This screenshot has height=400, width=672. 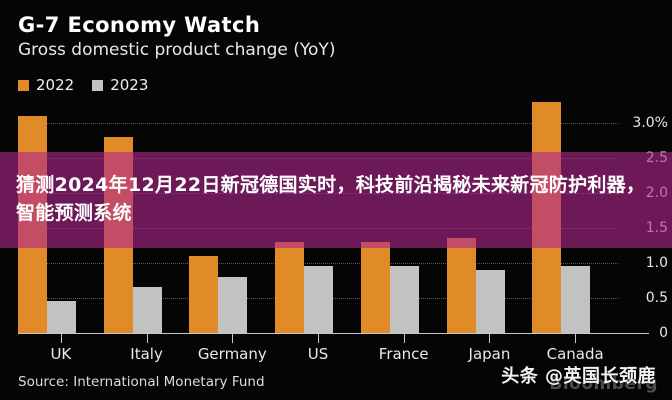 I want to click on x-tick-label-canada: Canada, so click(x=575, y=354).